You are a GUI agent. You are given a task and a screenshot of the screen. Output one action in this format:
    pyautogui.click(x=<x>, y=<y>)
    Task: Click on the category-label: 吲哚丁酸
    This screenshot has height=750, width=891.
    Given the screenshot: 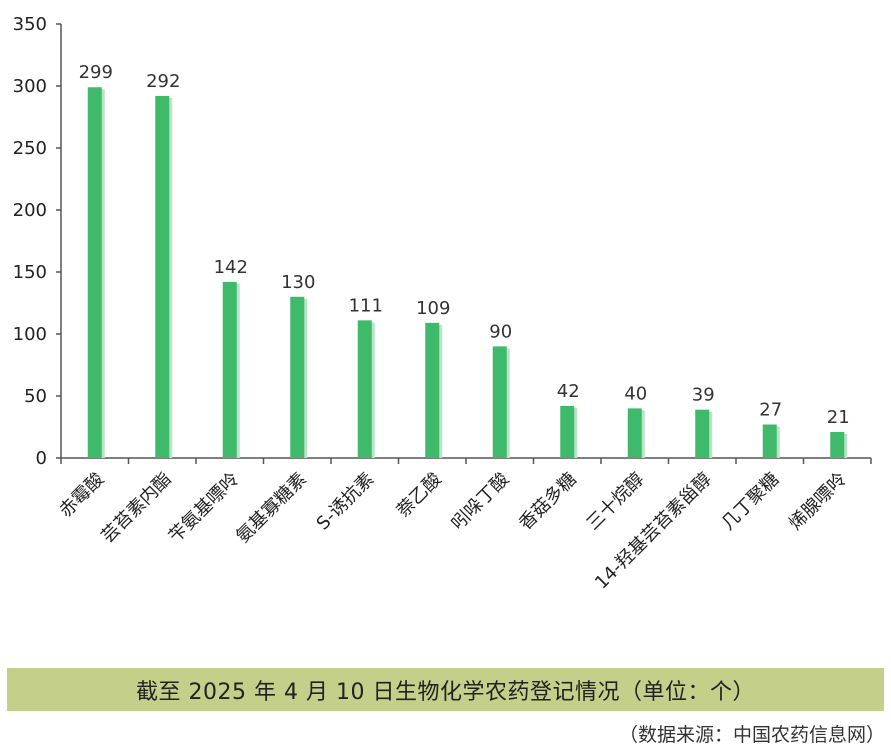 What is the action you would take?
    pyautogui.click(x=481, y=502)
    